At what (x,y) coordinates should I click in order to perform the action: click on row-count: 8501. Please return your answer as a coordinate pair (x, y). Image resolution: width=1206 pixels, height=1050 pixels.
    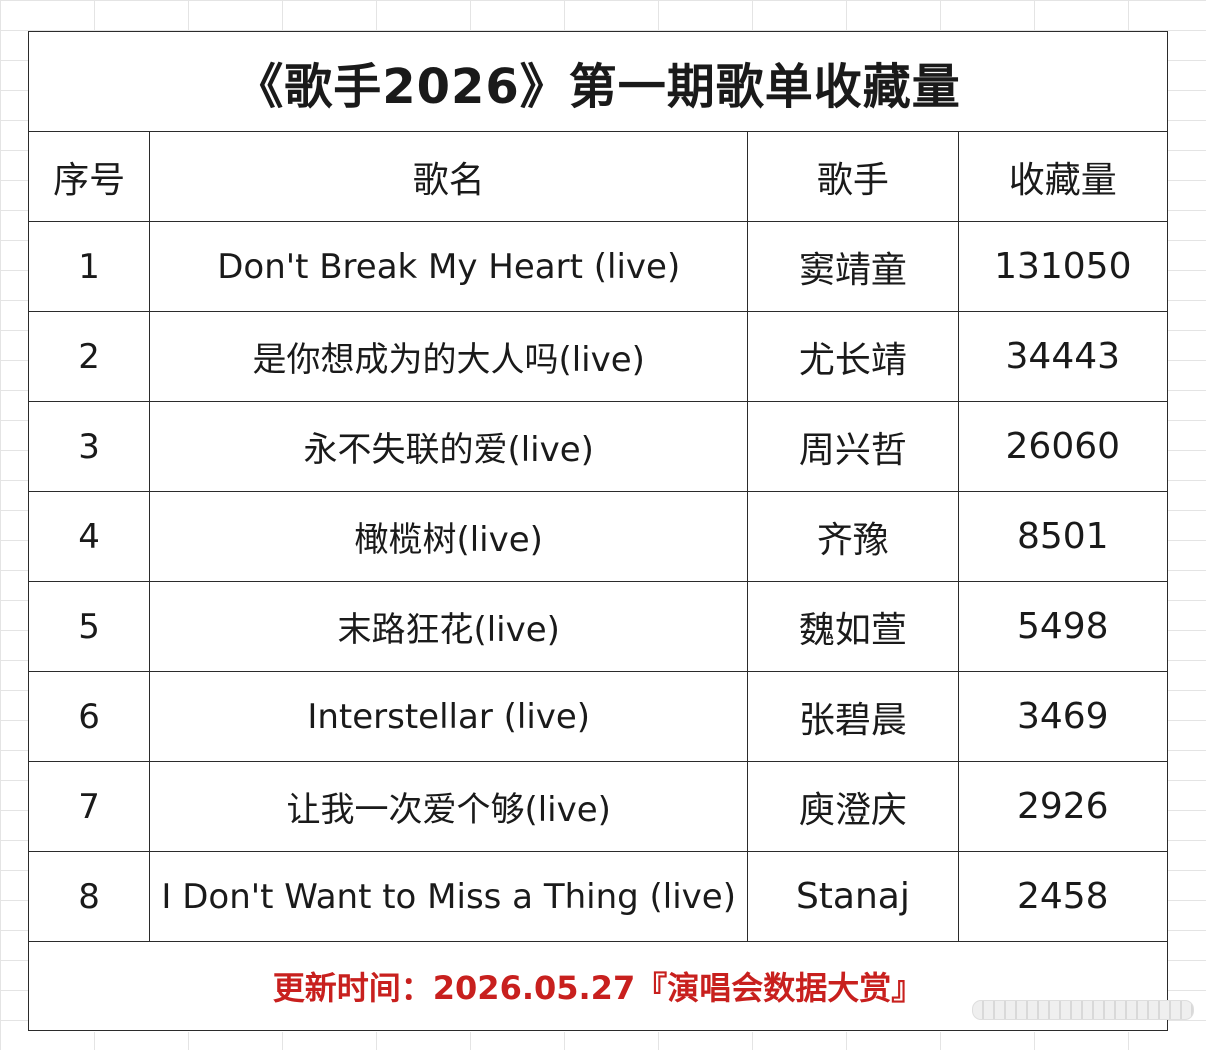
    Looking at the image, I should click on (1063, 536).